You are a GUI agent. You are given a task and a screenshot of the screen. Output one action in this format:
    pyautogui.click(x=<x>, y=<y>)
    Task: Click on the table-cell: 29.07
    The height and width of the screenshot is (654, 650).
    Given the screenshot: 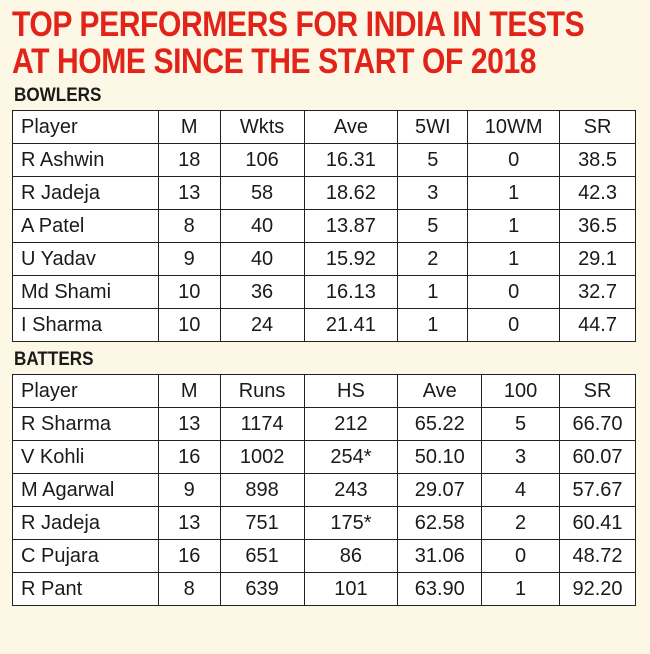 What is the action you would take?
    pyautogui.click(x=440, y=490)
    